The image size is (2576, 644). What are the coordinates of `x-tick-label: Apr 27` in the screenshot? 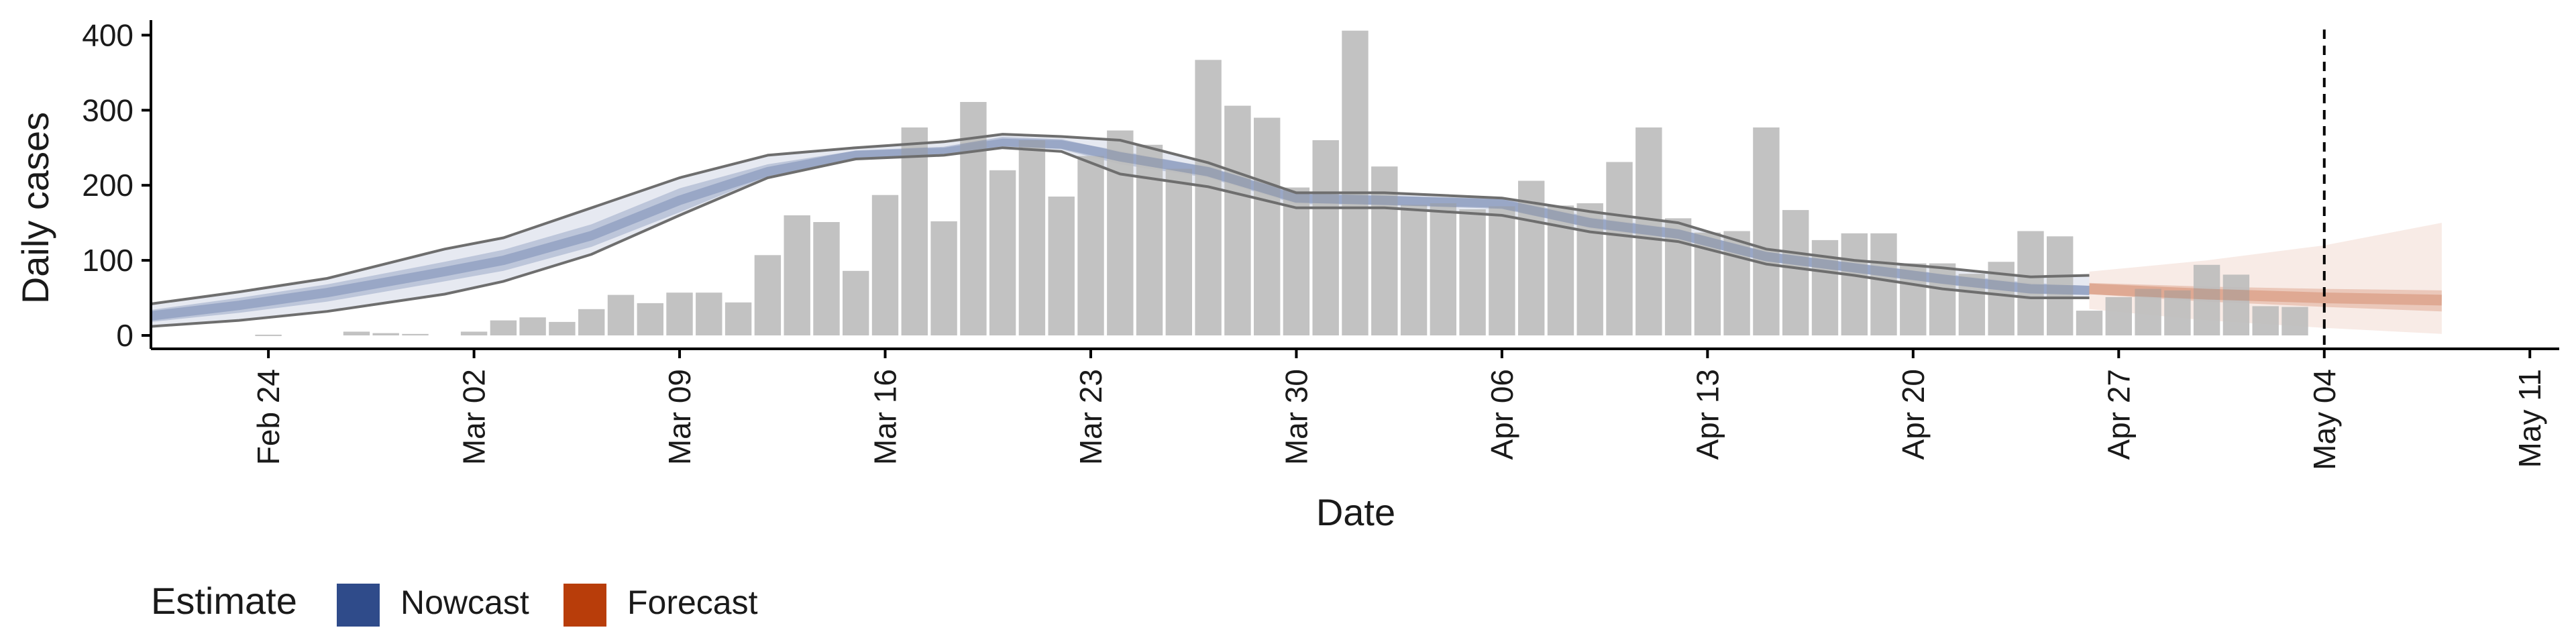 It's located at (2118, 414).